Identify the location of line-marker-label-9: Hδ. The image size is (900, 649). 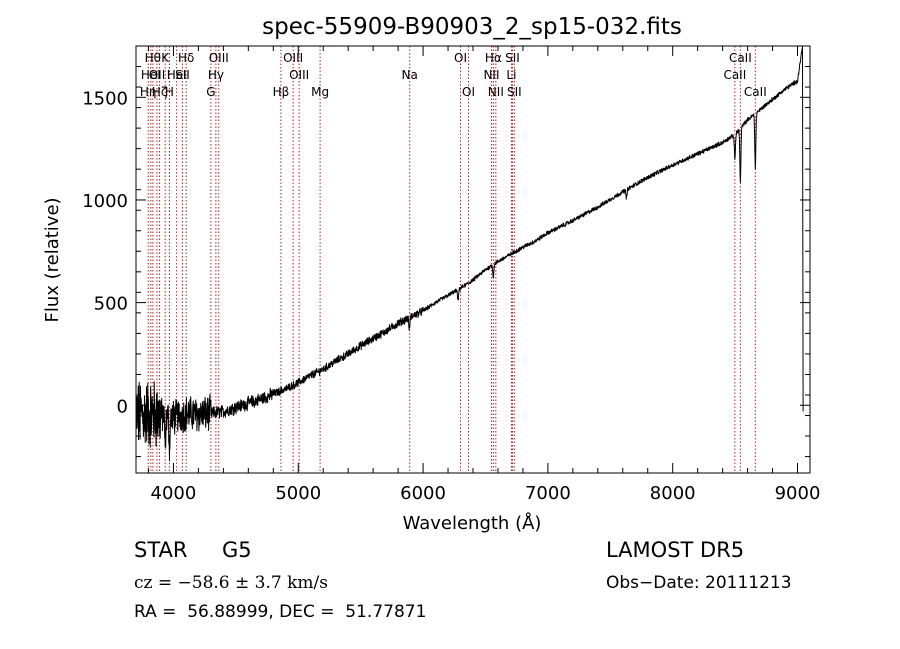
(186, 58).